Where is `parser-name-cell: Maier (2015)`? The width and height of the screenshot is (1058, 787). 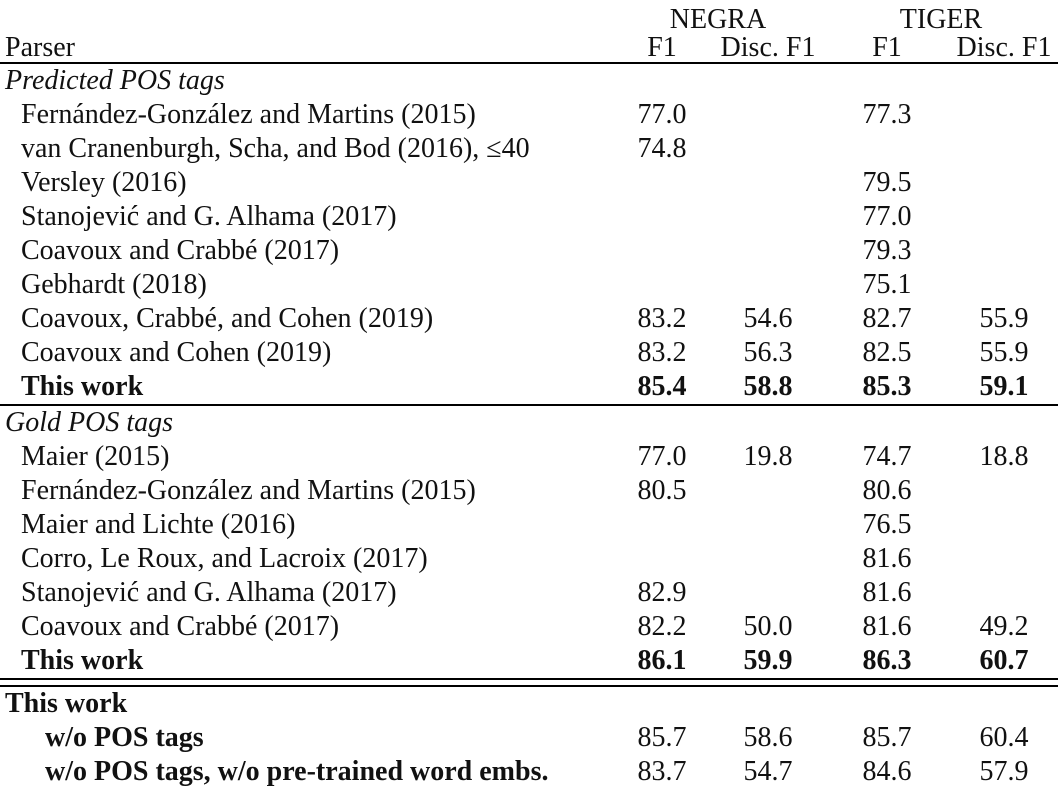 parser-name-cell: Maier (2015) is located at coordinates (95, 456).